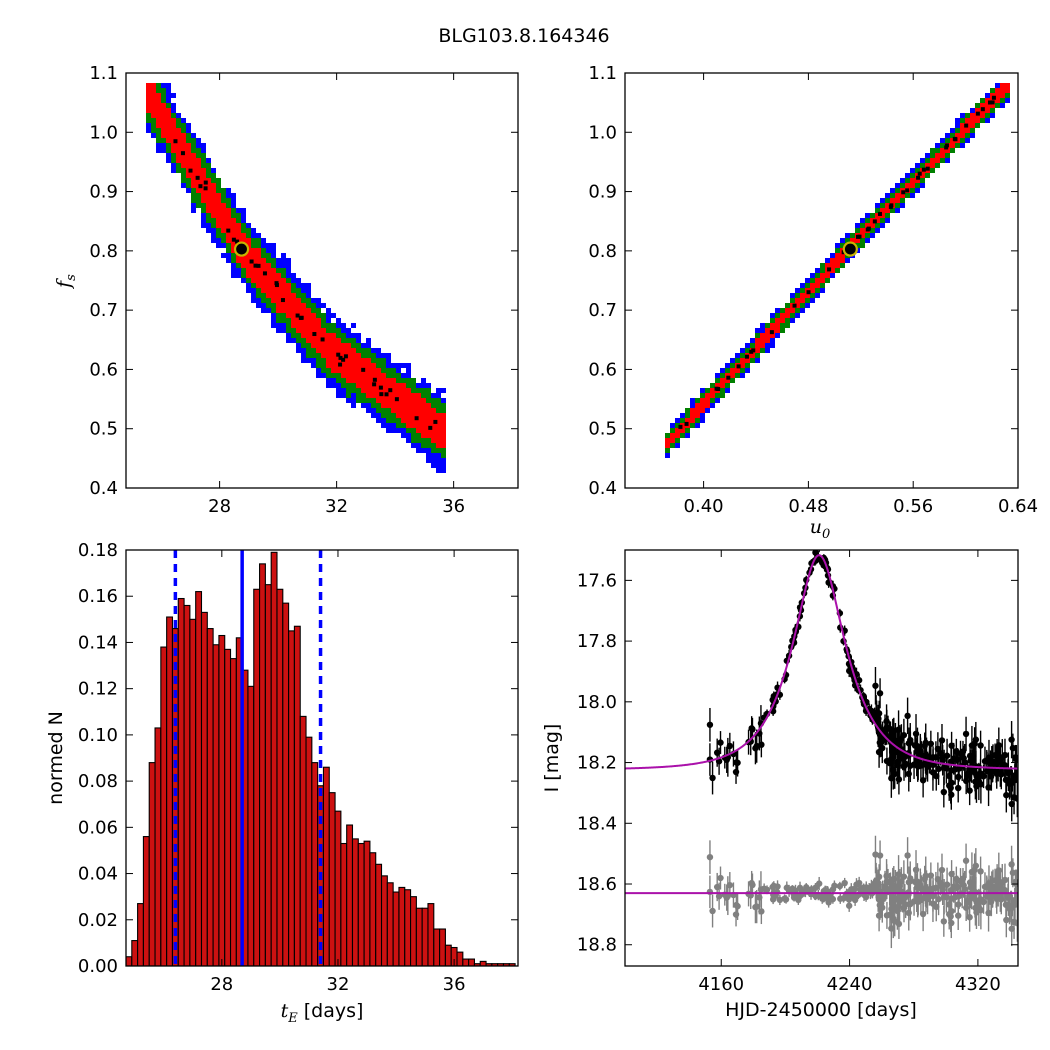 The image size is (1050, 1050). Describe the element at coordinates (597, 945) in the screenshot. I see `y-tick-label: 18.8` at that location.